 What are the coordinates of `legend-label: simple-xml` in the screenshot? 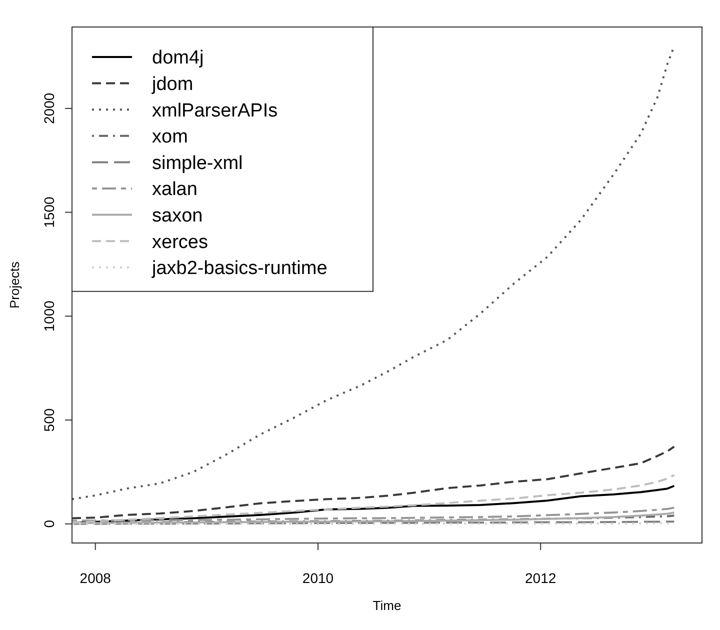 It's located at (197, 163).